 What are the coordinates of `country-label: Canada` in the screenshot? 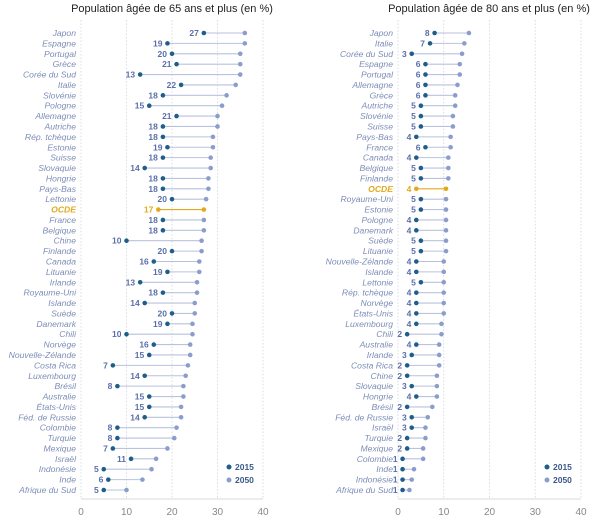 It's located at (61, 262).